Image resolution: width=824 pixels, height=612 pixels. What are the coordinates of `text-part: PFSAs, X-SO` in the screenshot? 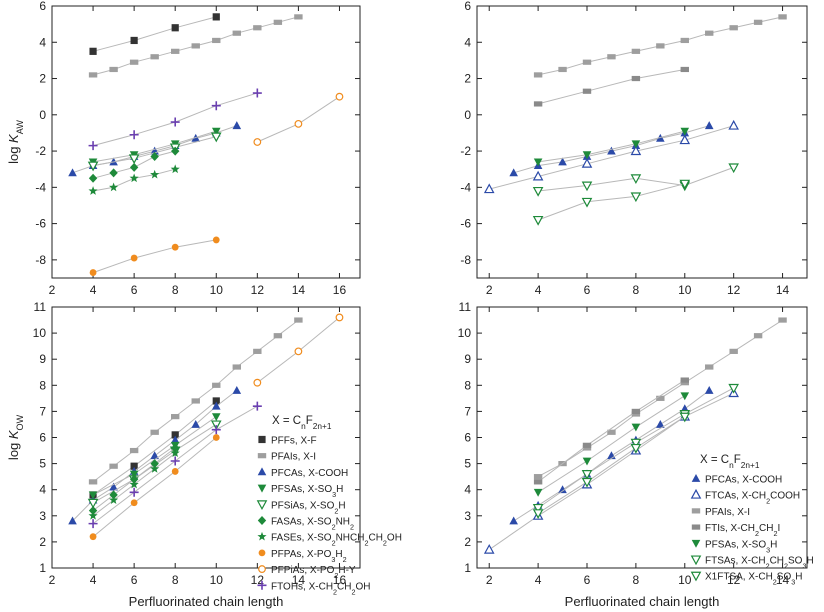 It's located at (735, 544).